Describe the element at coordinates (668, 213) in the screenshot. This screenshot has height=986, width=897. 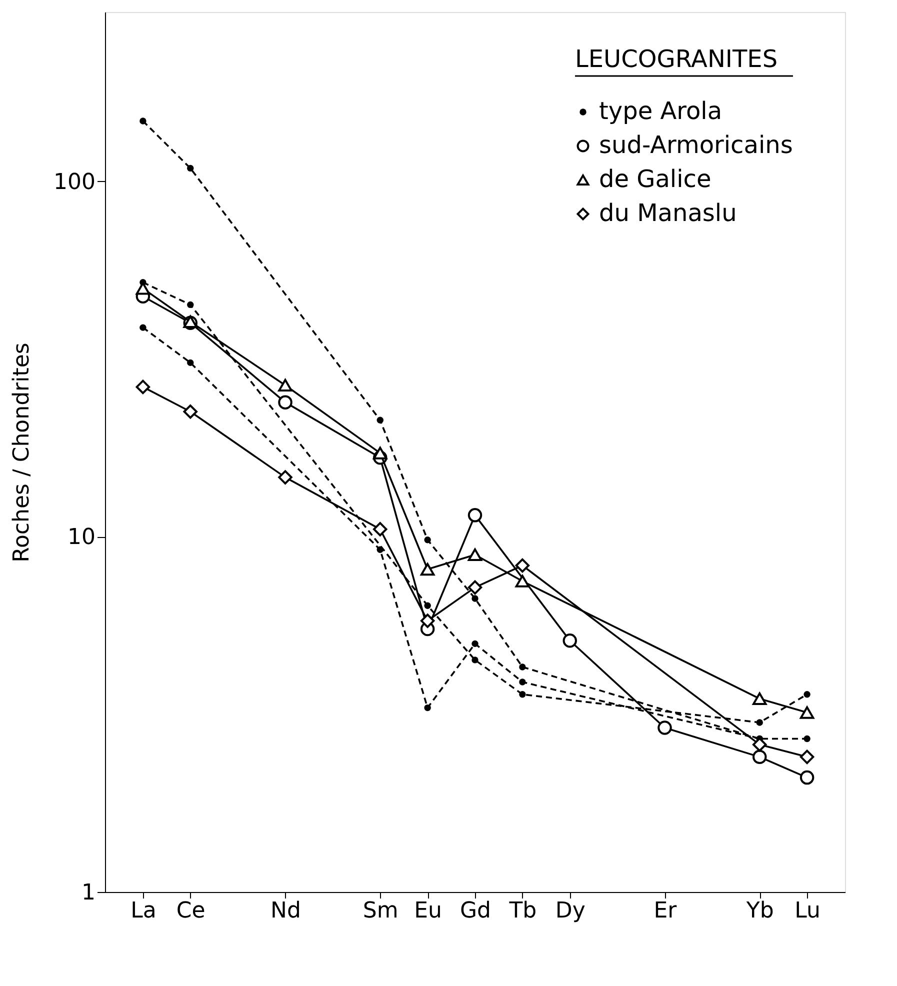
I see `legend-label: du Manaslu` at that location.